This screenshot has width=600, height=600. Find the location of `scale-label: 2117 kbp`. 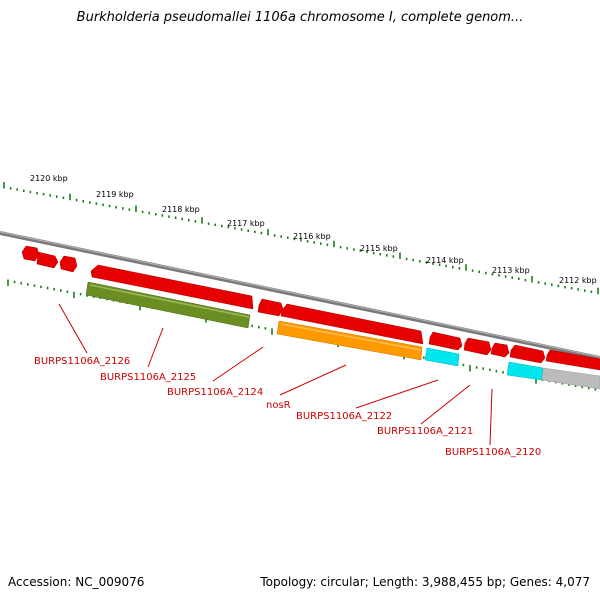

scale-label: 2117 kbp is located at coordinates (246, 223).